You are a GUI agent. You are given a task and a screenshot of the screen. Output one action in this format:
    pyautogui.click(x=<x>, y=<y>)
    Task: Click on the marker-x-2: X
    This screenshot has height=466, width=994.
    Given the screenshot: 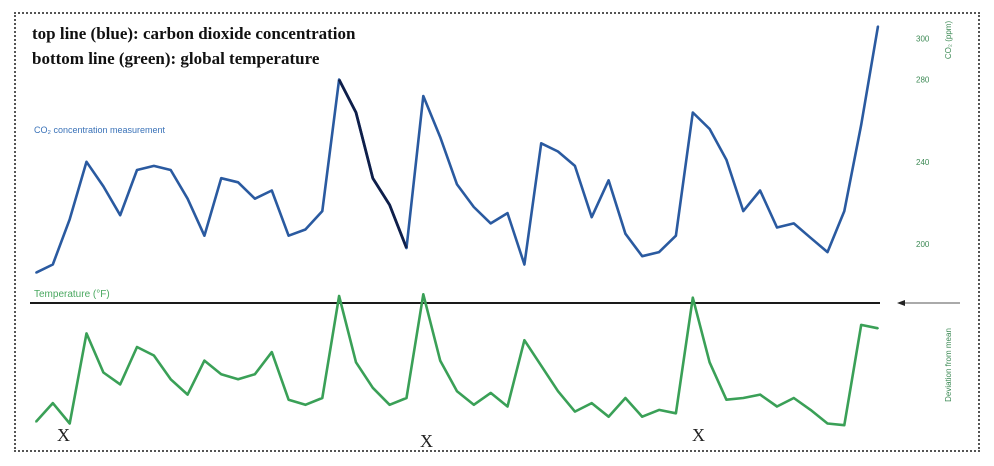 What is the action you would take?
    pyautogui.click(x=426, y=441)
    